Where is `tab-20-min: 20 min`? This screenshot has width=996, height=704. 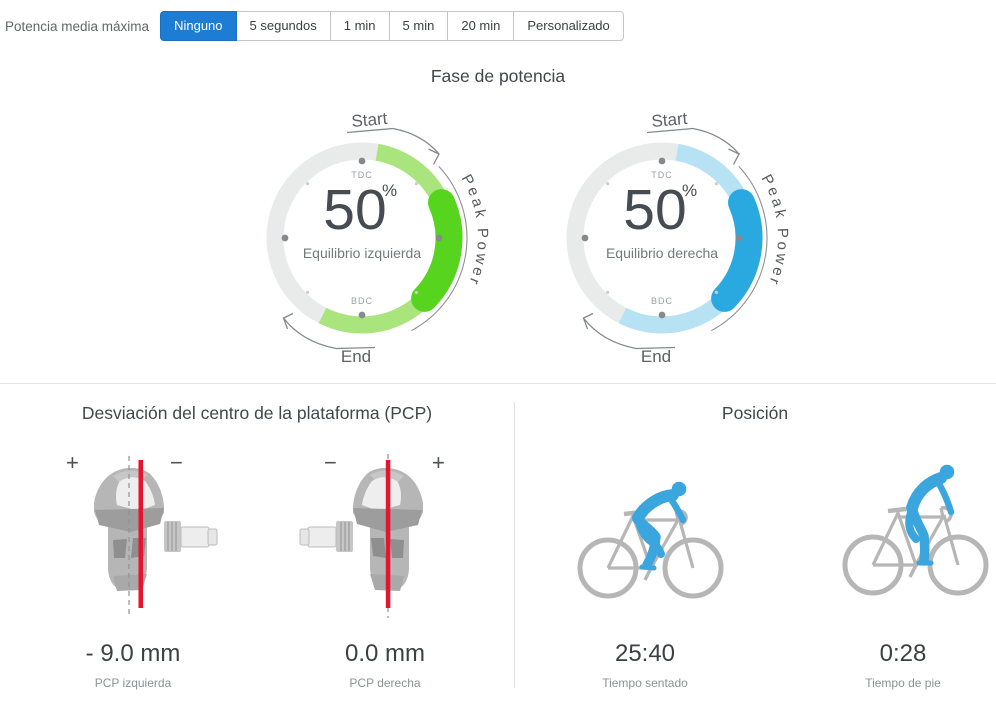
tab-20-min: 20 min is located at coordinates (481, 26).